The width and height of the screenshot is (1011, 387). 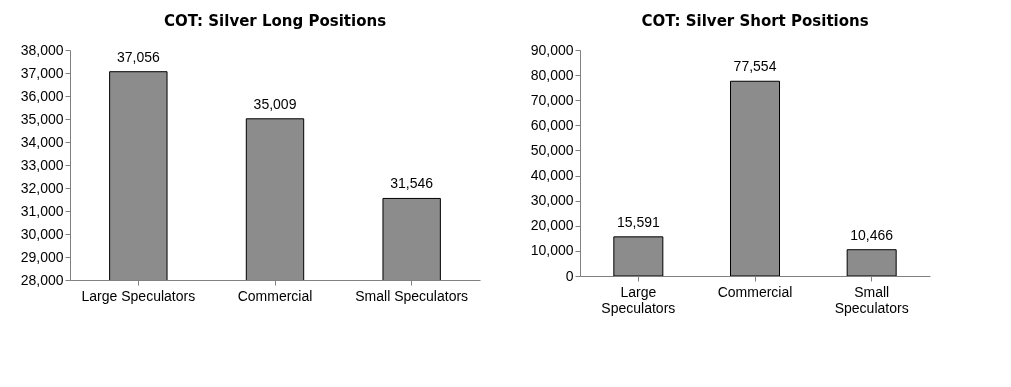 What do you see at coordinates (42, 49) in the screenshot?
I see `y-tick-label: 38,000` at bounding box center [42, 49].